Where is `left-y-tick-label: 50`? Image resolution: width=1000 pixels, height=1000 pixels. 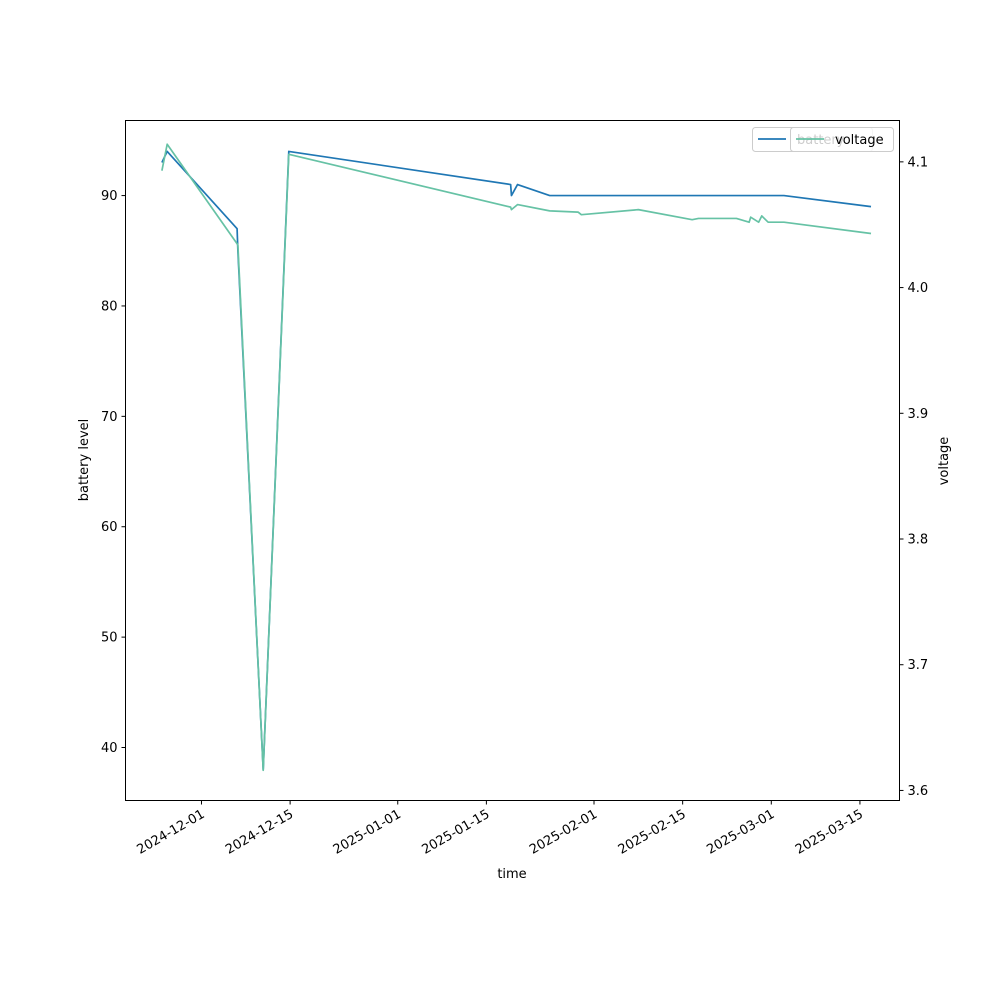 left-y-tick-label: 50 is located at coordinates (109, 638).